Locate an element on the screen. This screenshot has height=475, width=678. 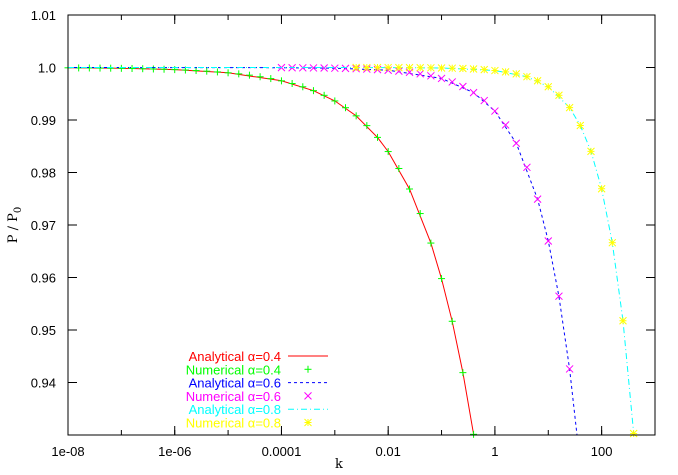
x-tick-label: 0.01 is located at coordinates (388, 451).